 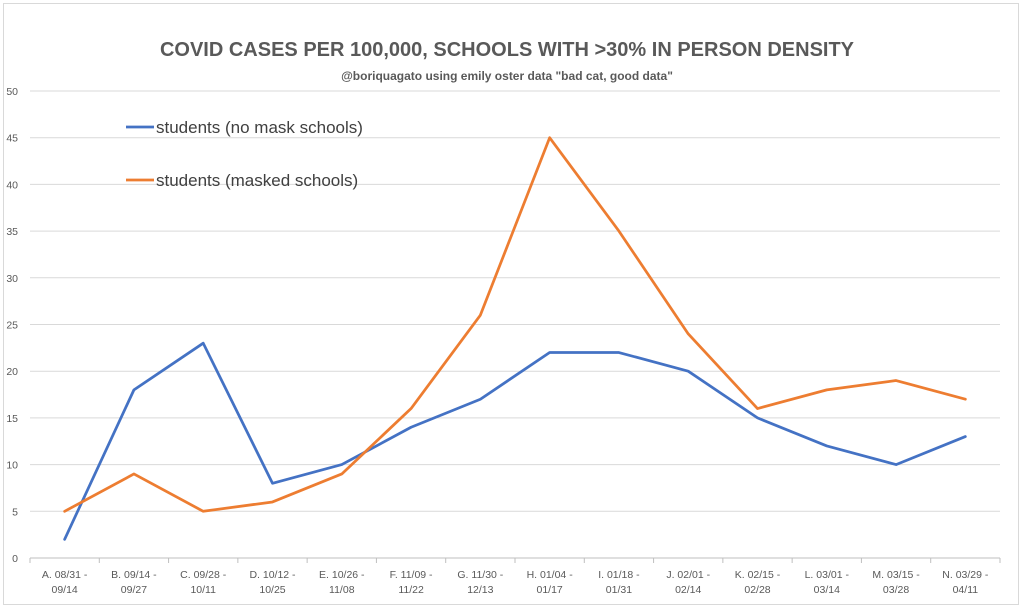 I want to click on x-tick-label: M. 03/15 -03/28, so click(x=896, y=582).